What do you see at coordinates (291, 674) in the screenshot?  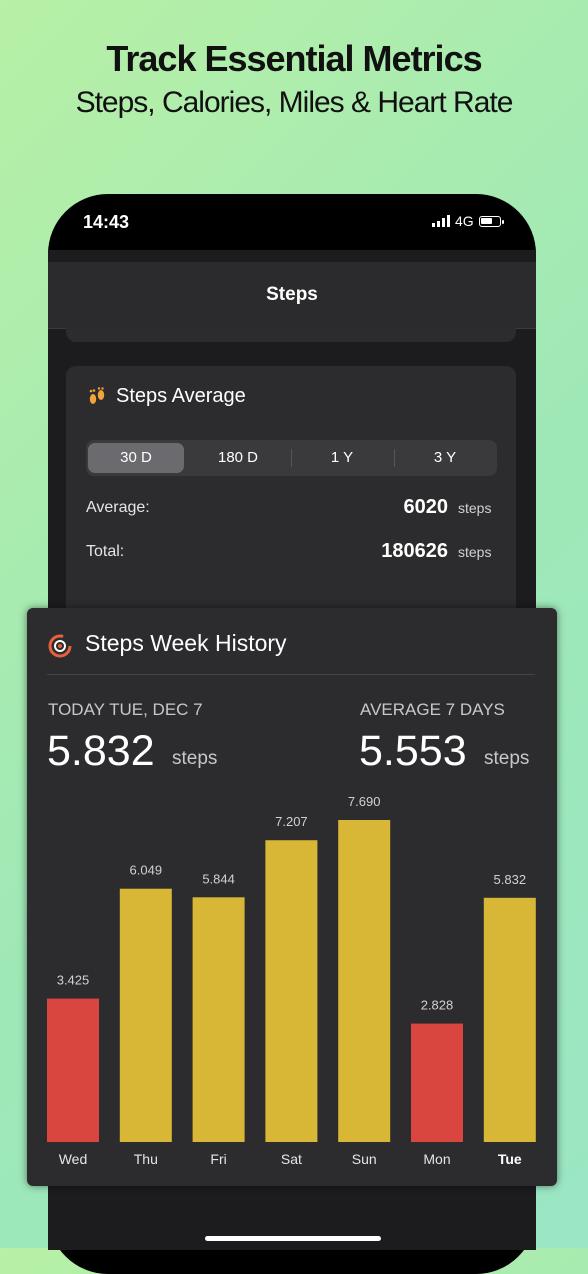 I see `divider` at bounding box center [291, 674].